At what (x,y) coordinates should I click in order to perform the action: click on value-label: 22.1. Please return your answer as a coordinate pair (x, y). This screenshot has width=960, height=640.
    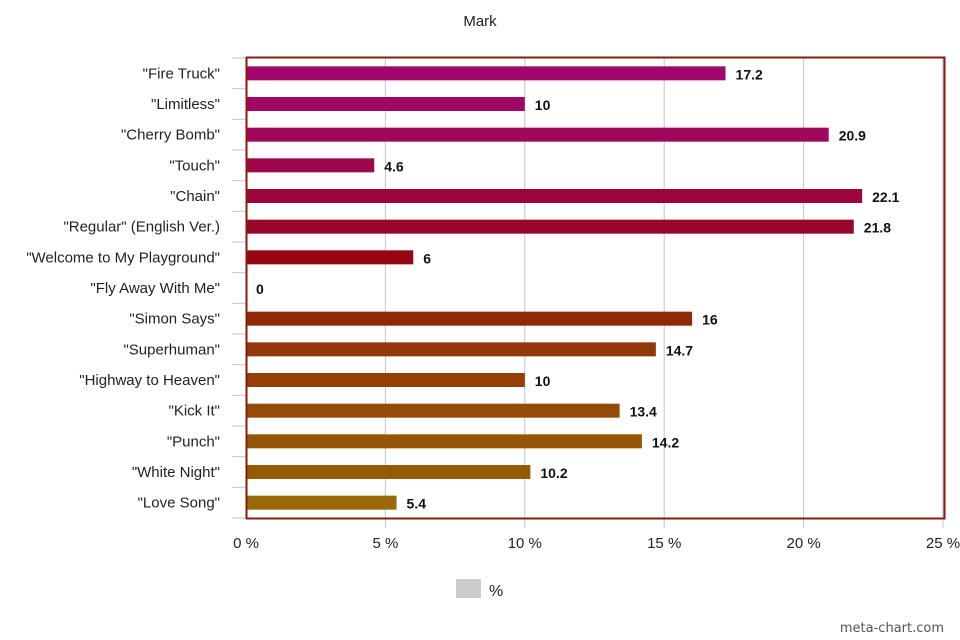
    Looking at the image, I should click on (885, 197).